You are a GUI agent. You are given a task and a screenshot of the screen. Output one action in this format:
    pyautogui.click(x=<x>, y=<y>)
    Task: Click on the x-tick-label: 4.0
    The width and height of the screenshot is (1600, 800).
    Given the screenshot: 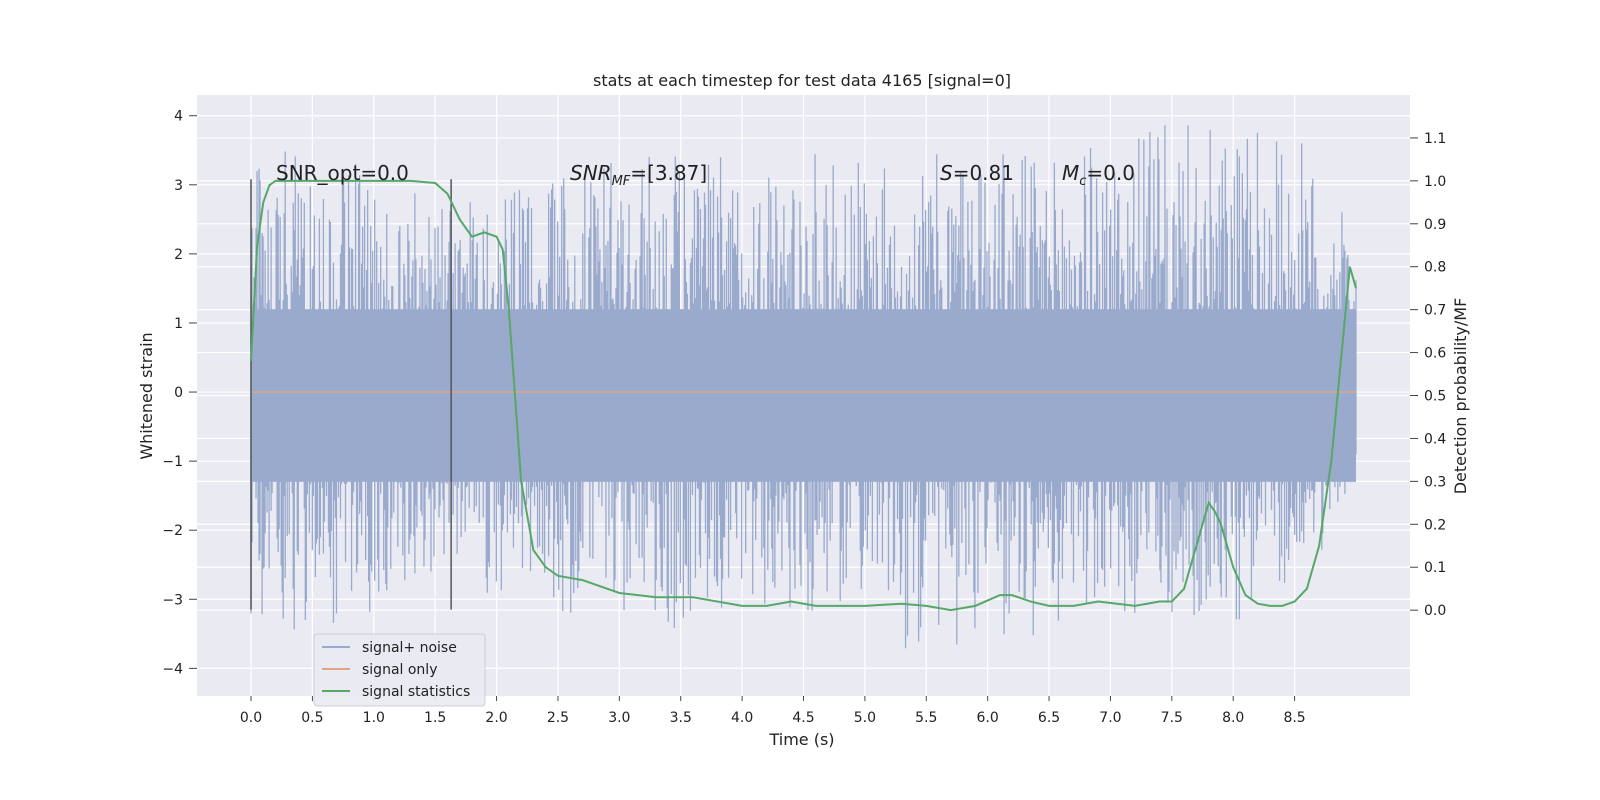 What is the action you would take?
    pyautogui.click(x=742, y=718)
    